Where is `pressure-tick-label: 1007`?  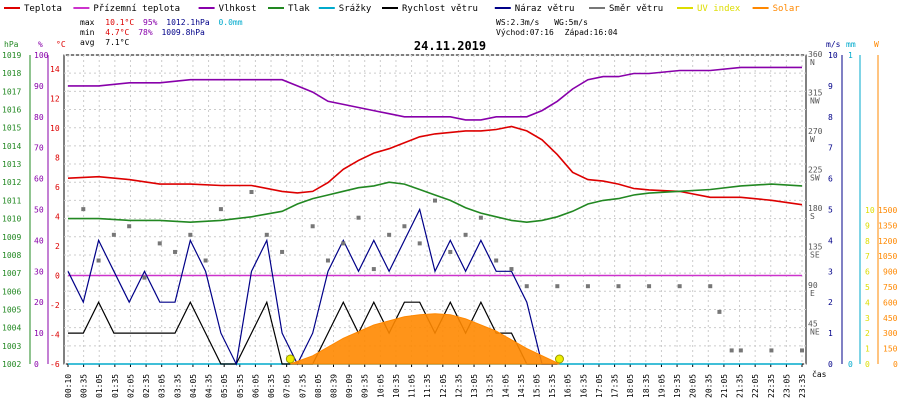 pressure-tick-label: 1007 is located at coordinates (11, 273).